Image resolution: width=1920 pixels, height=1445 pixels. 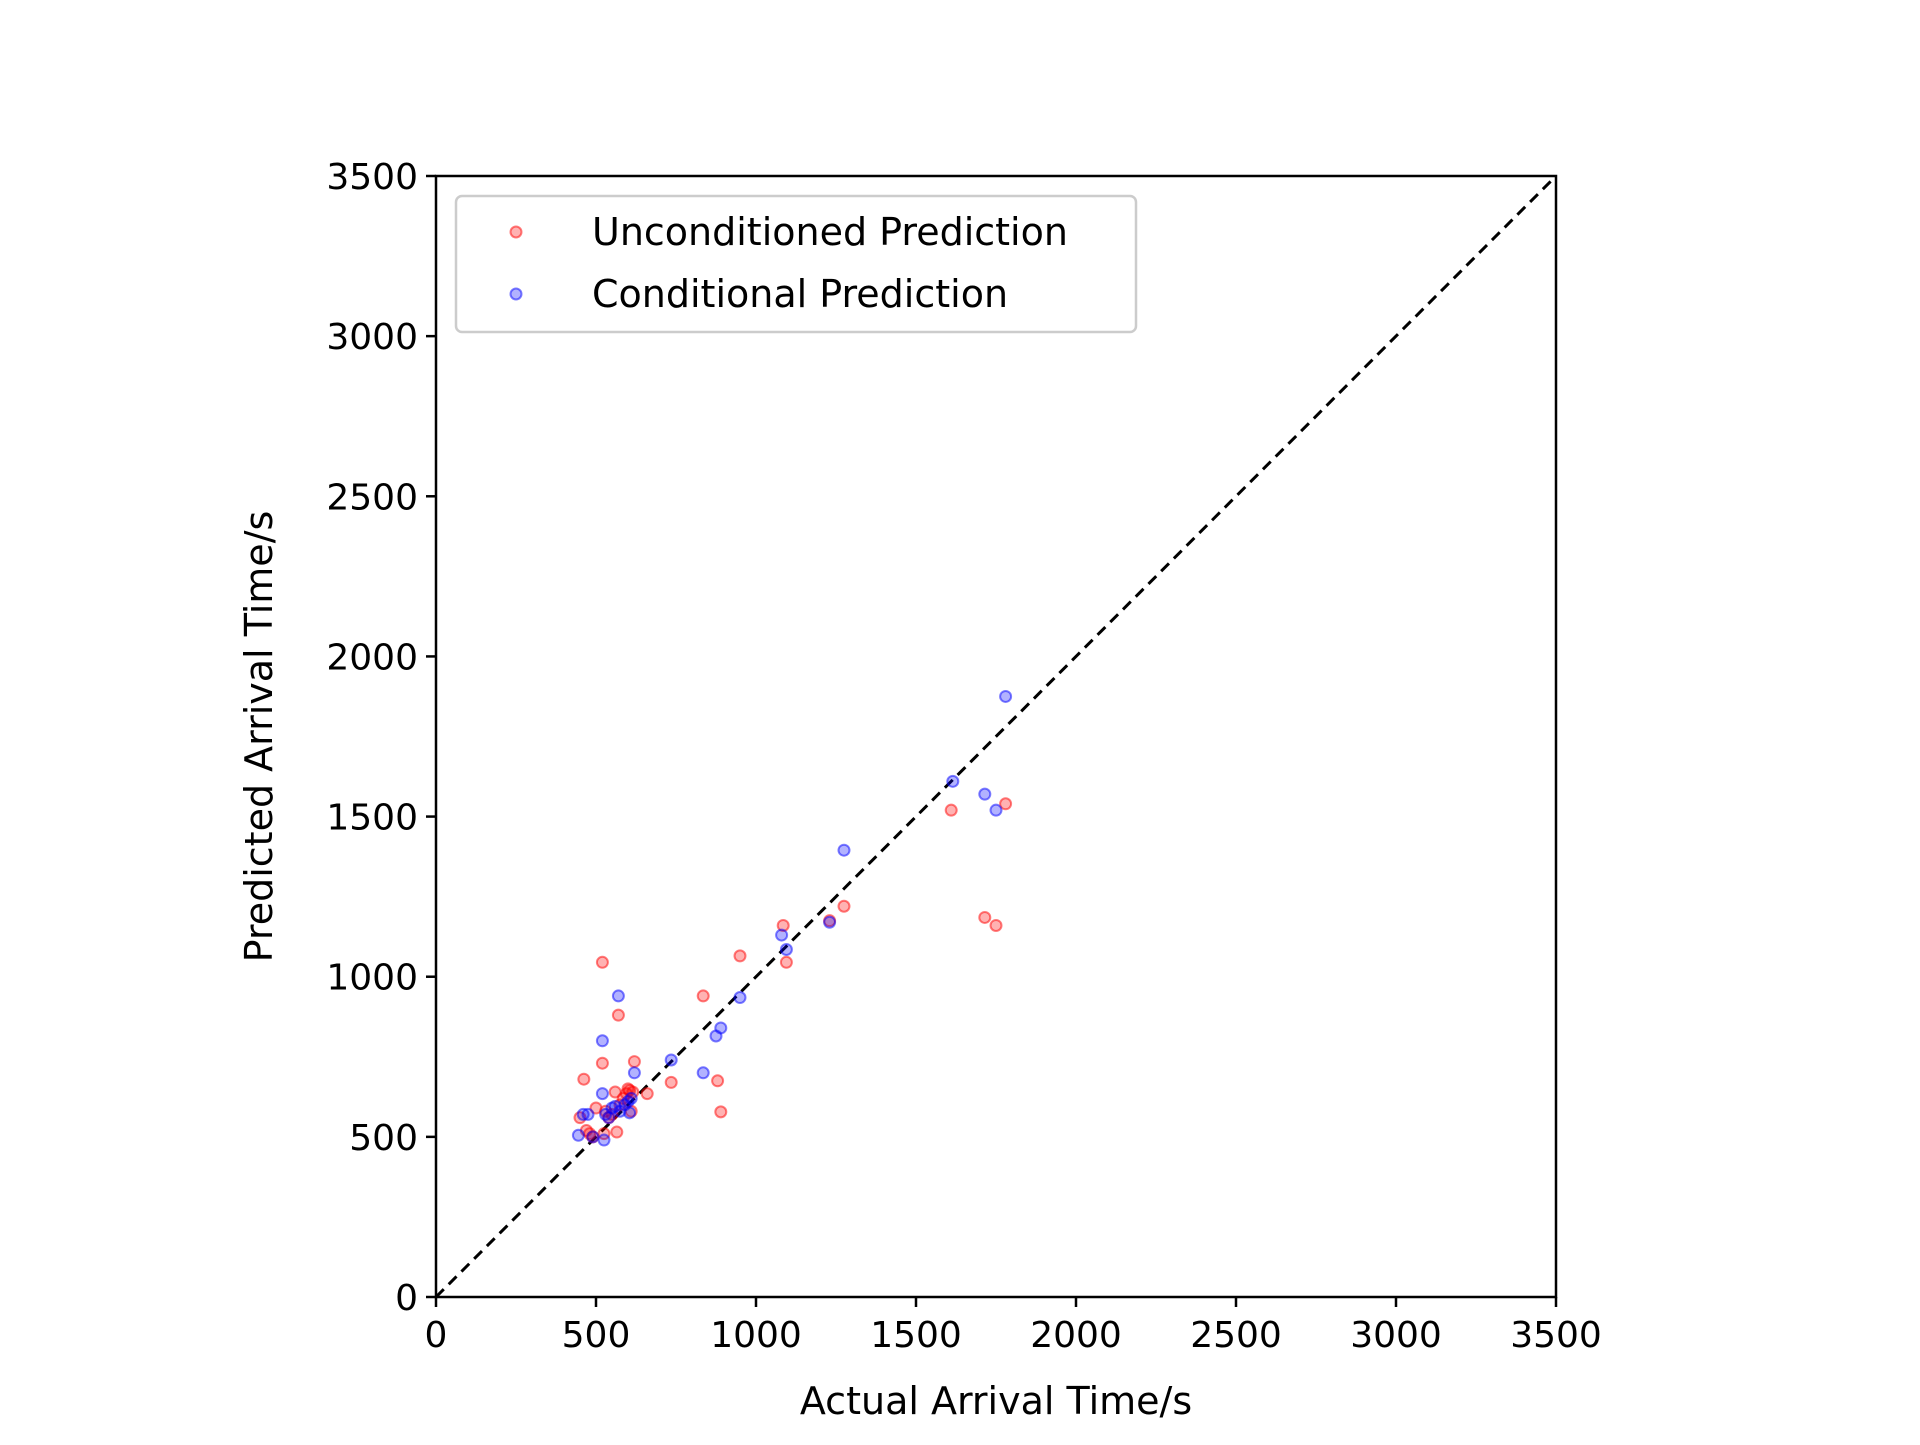 What do you see at coordinates (406, 1298) in the screenshot?
I see `y-tick-label: 0` at bounding box center [406, 1298].